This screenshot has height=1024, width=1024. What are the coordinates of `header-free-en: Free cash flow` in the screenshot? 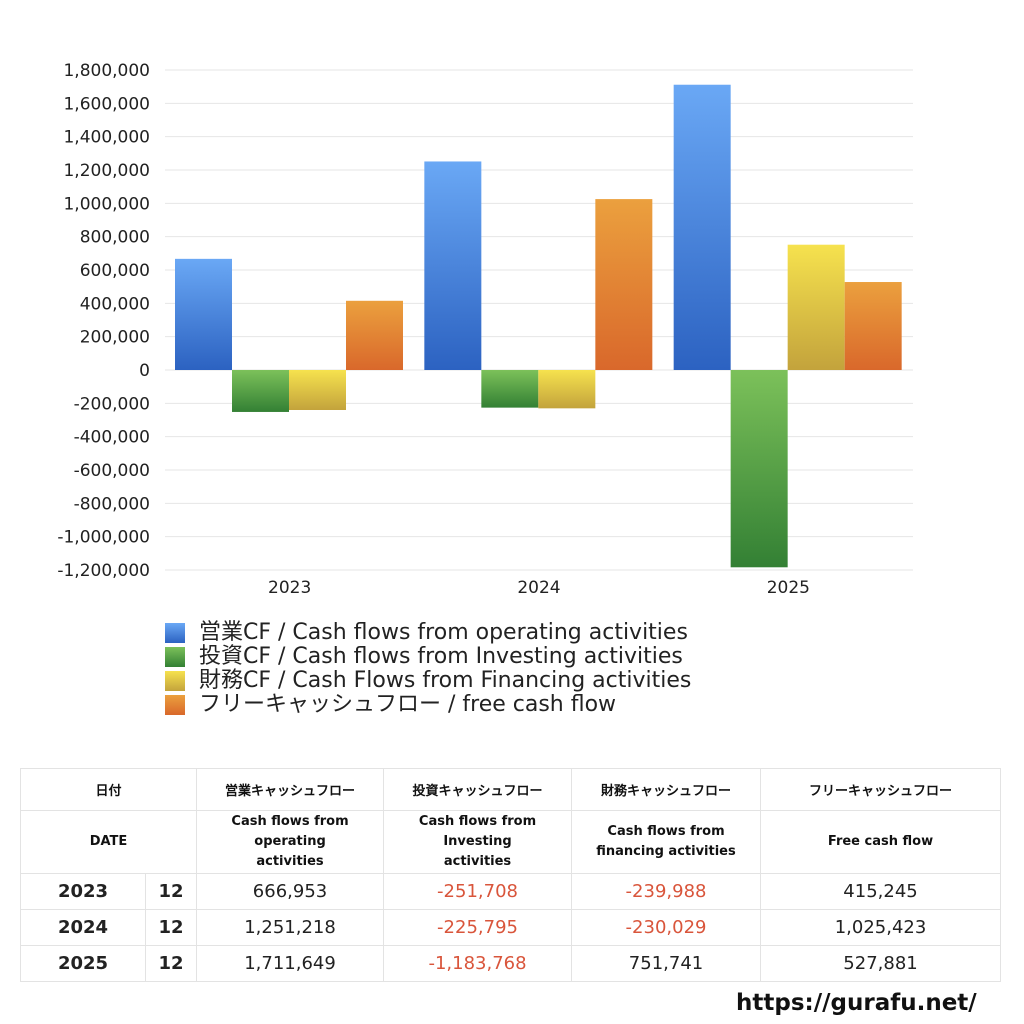 It's located at (881, 842).